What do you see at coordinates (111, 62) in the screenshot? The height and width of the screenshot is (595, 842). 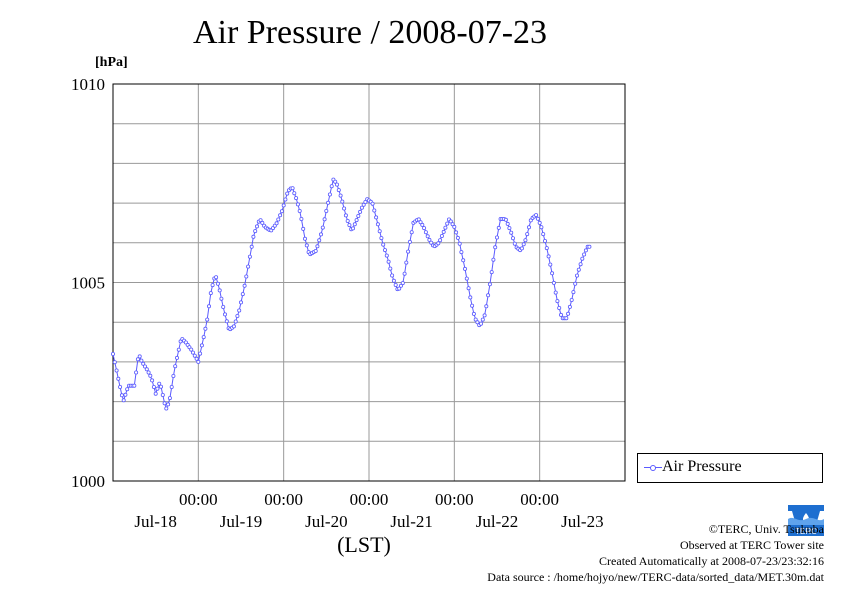 I see `y-unit-label: [hPa]` at bounding box center [111, 62].